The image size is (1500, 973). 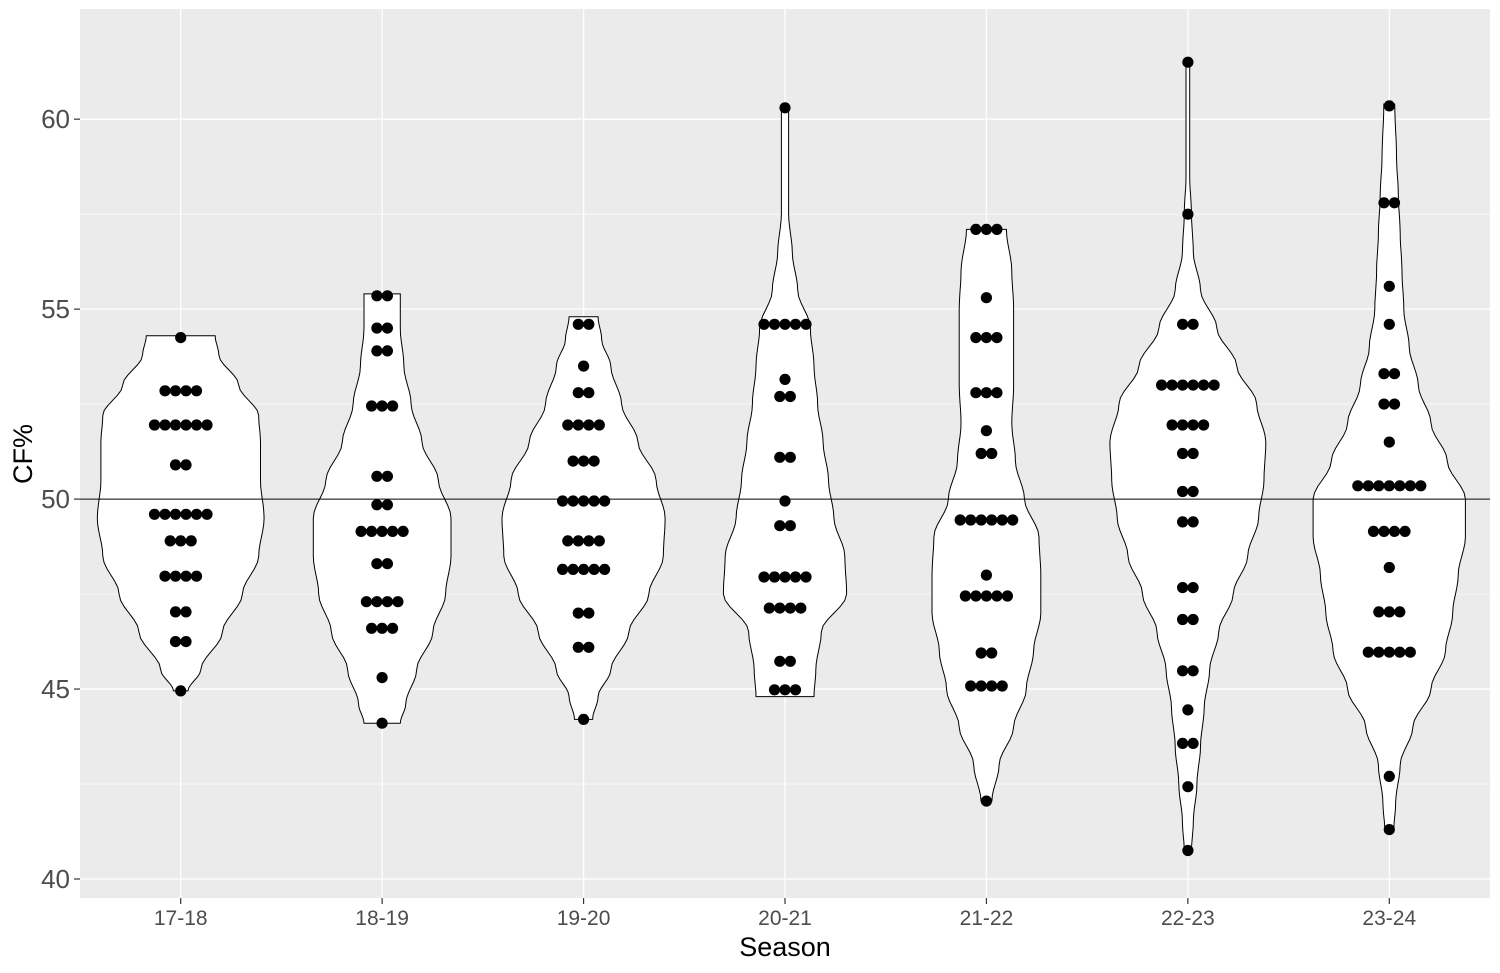 What do you see at coordinates (55, 119) in the screenshot?
I see `y-tick-label: 60` at bounding box center [55, 119].